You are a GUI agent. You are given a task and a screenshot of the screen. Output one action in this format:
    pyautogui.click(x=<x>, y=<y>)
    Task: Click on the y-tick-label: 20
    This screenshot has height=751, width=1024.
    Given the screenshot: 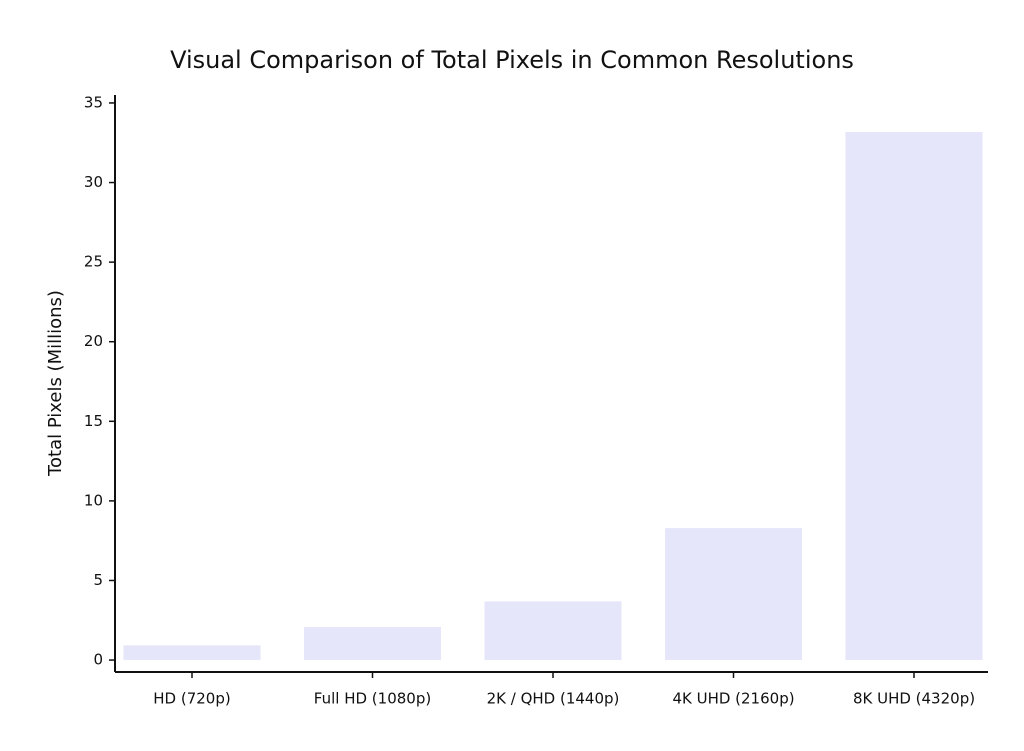 What is the action you would take?
    pyautogui.click(x=93, y=341)
    